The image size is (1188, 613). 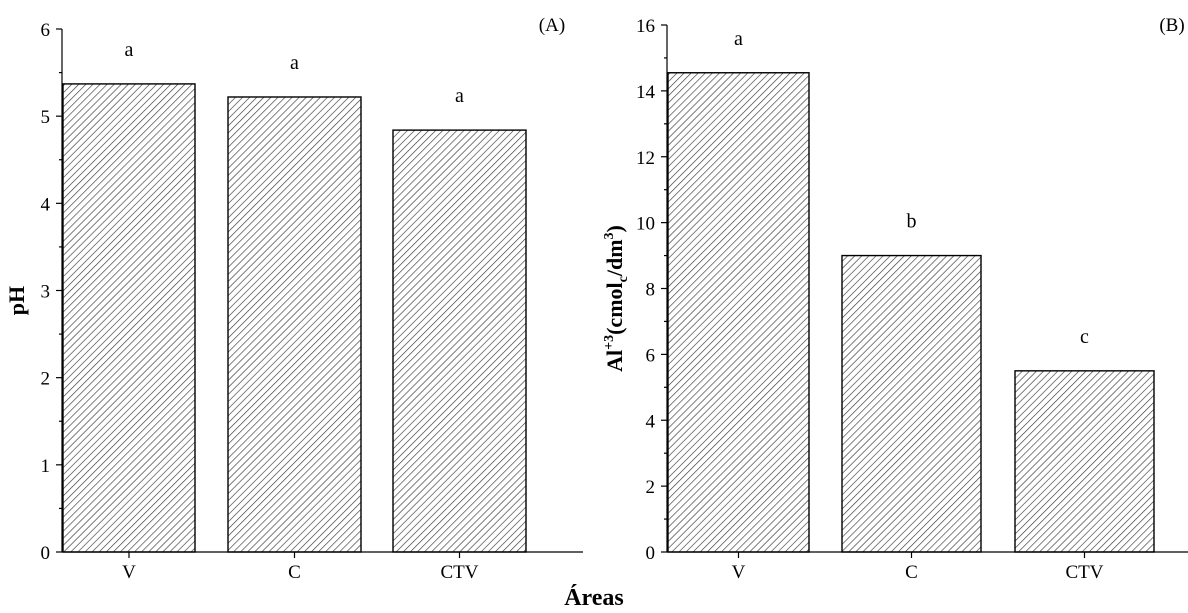 What do you see at coordinates (651, 290) in the screenshot?
I see `y-tick-label: 8` at bounding box center [651, 290].